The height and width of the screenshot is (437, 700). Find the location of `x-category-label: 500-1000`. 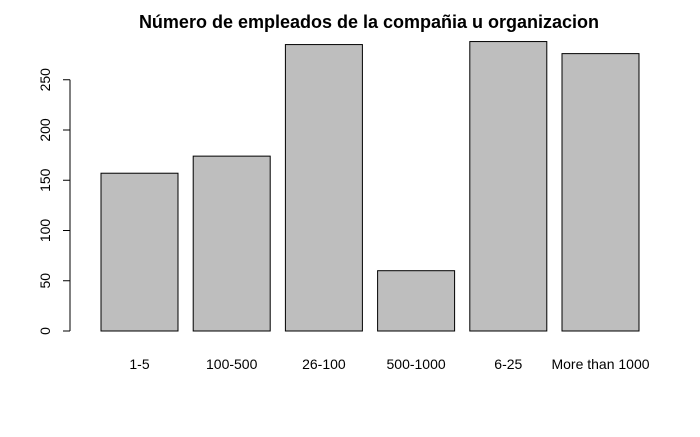

x-category-label: 500-1000 is located at coordinates (416, 364).